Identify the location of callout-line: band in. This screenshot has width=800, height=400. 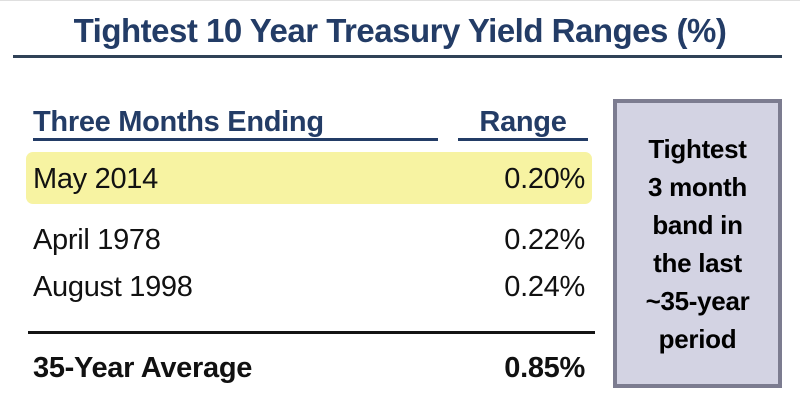
(697, 224).